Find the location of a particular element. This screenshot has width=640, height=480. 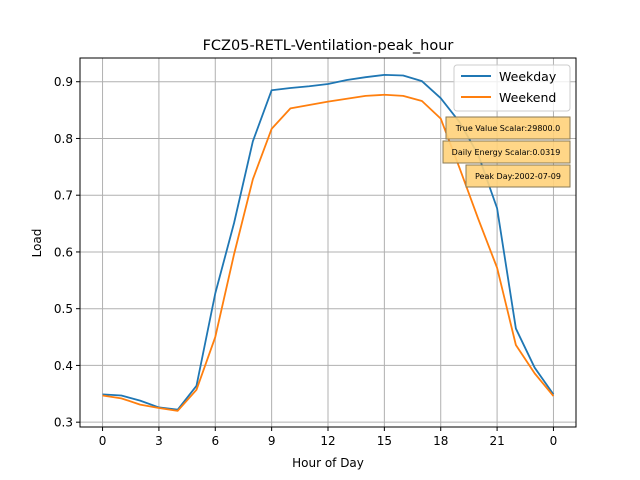

x-tick-label: 6 is located at coordinates (215, 441).